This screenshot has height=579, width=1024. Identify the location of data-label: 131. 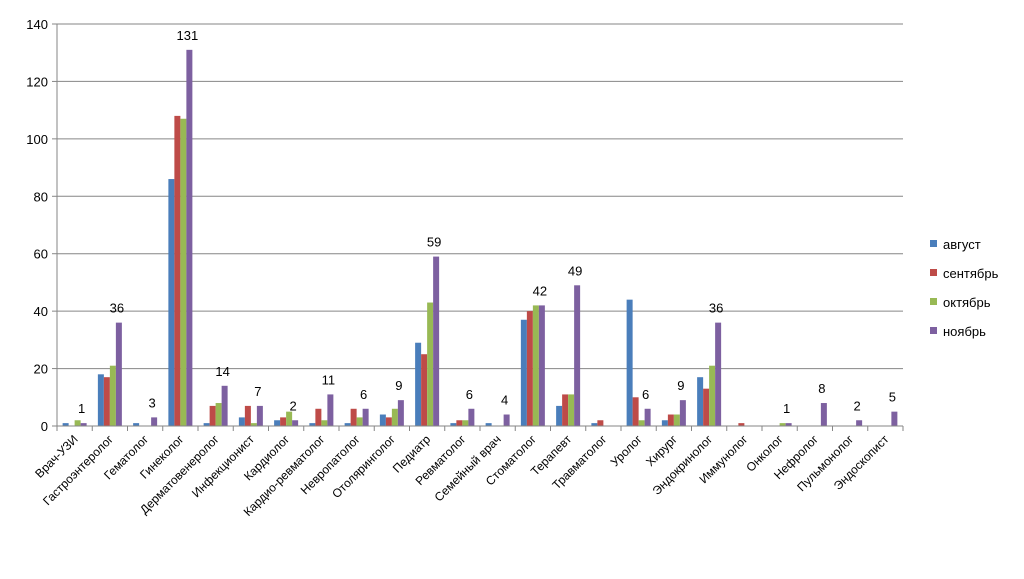
(188, 35).